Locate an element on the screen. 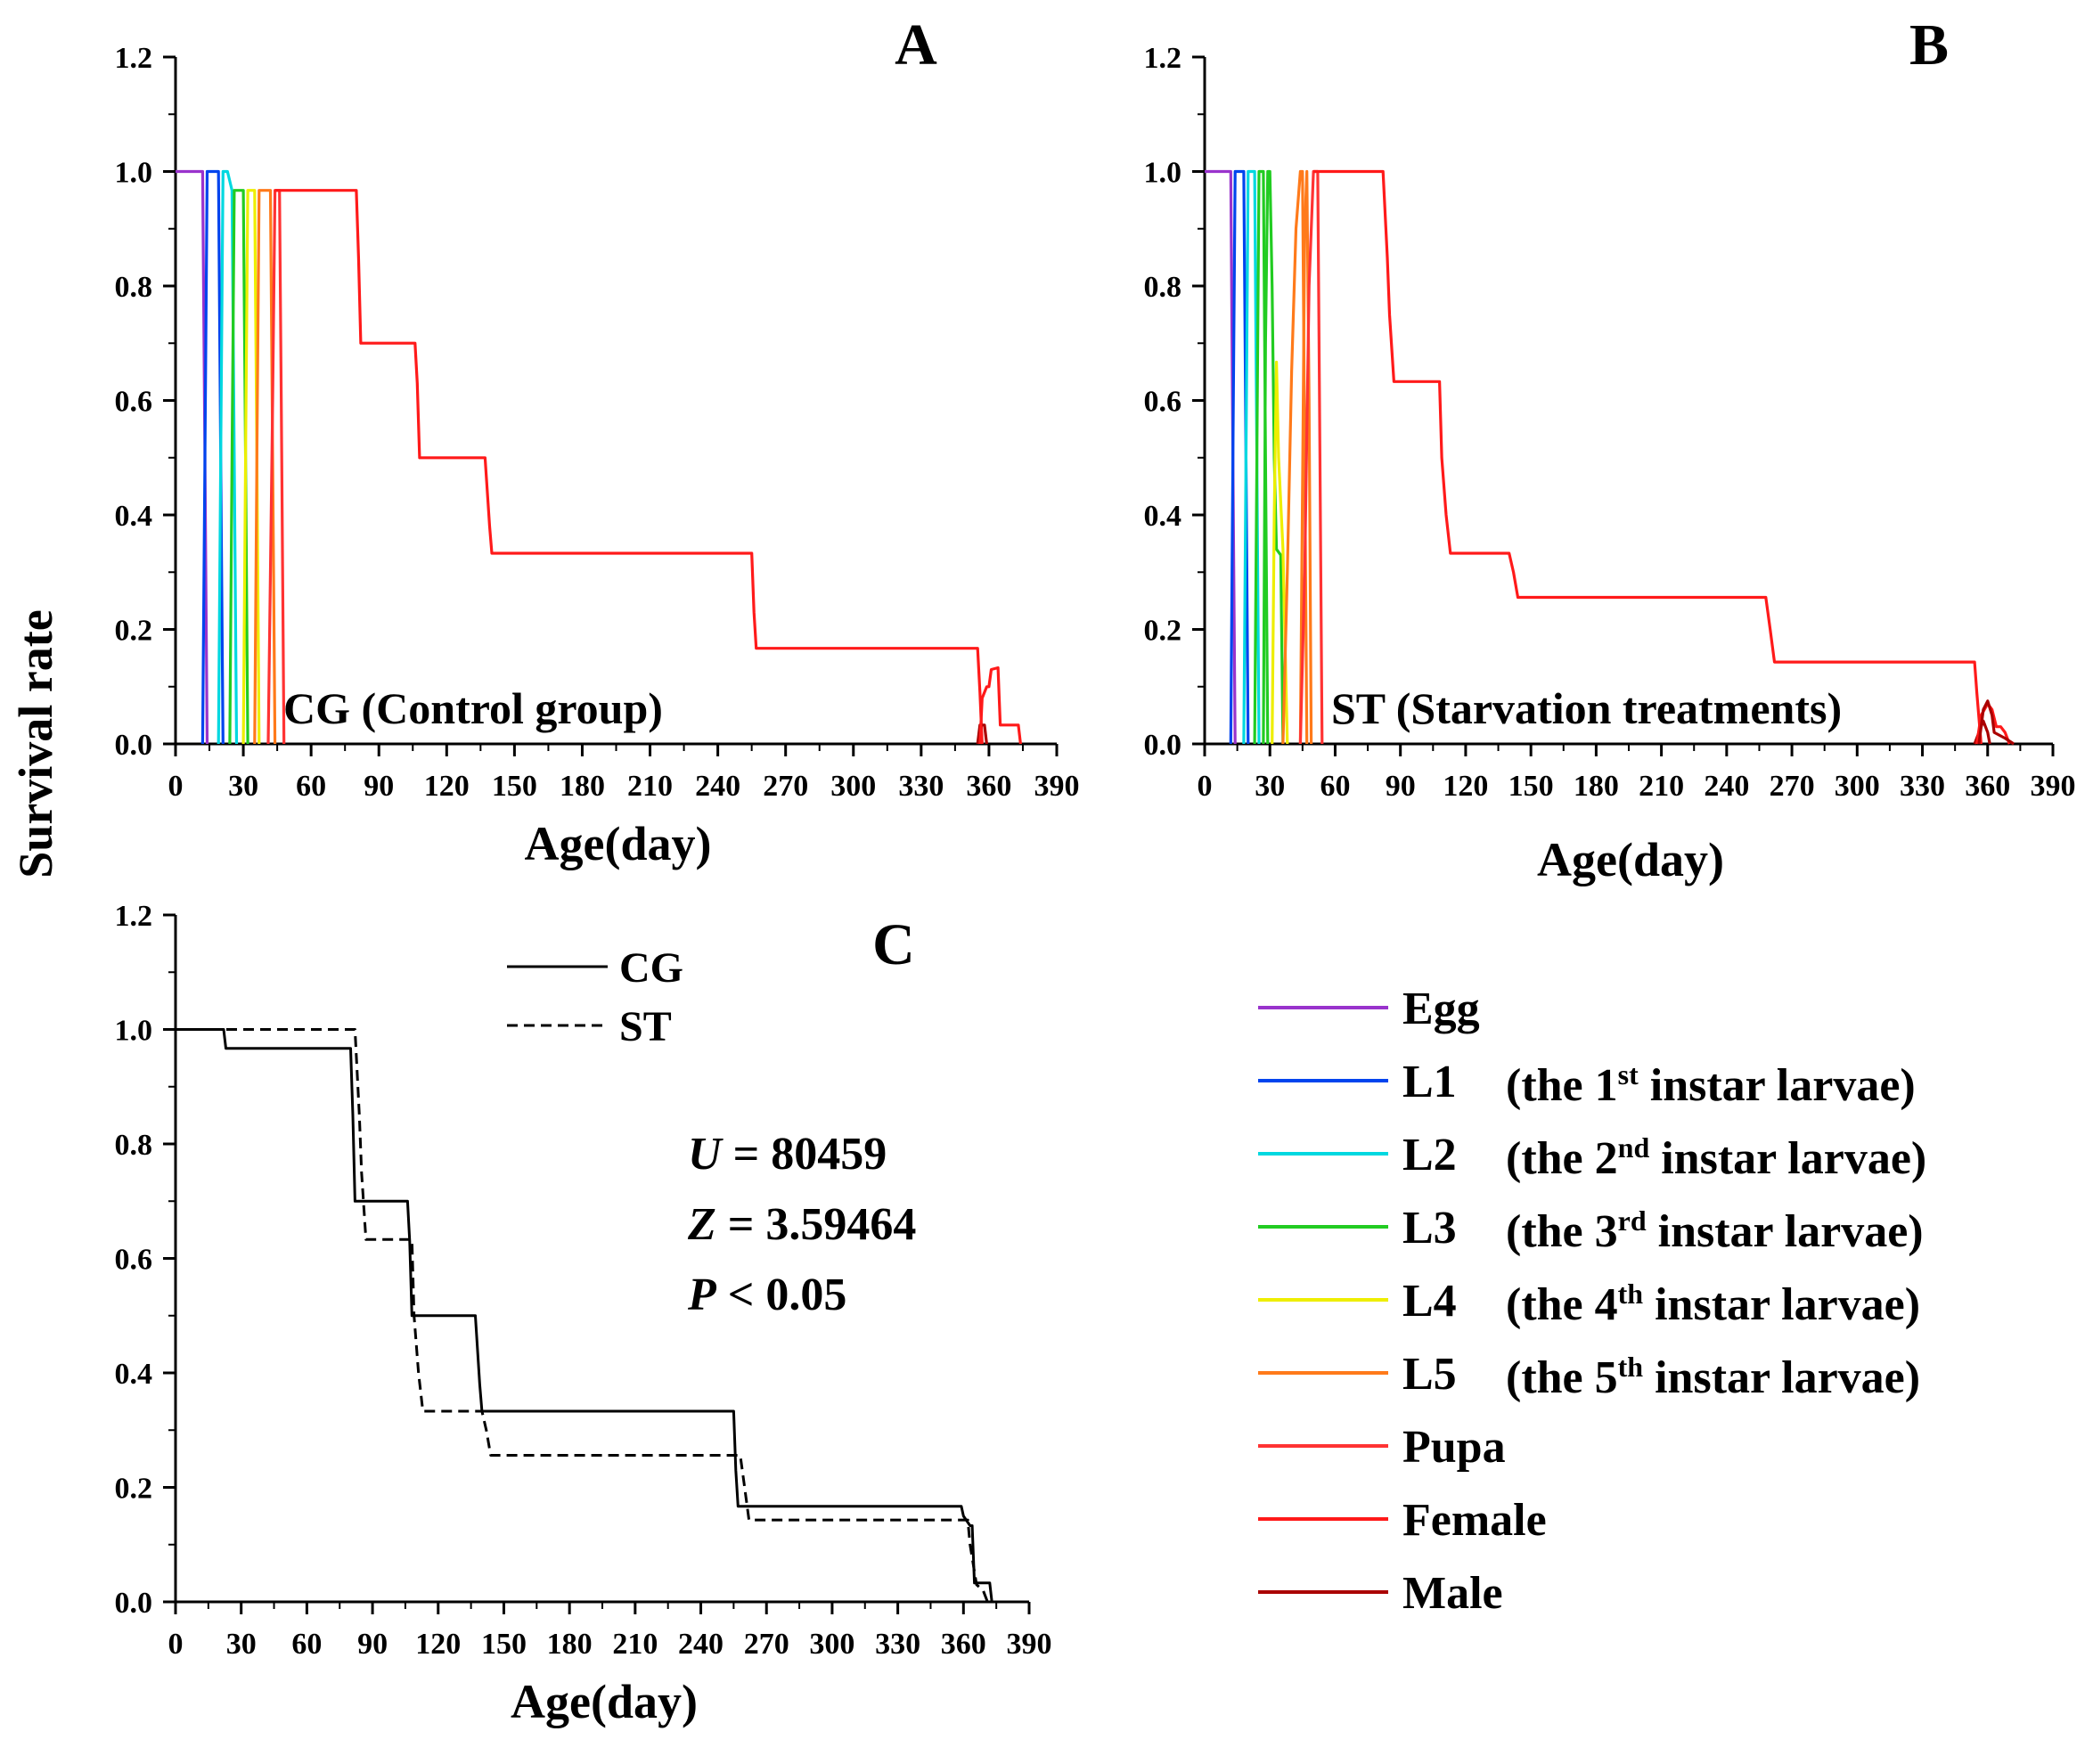  c-x-tick-label: 240 is located at coordinates (701, 1644).